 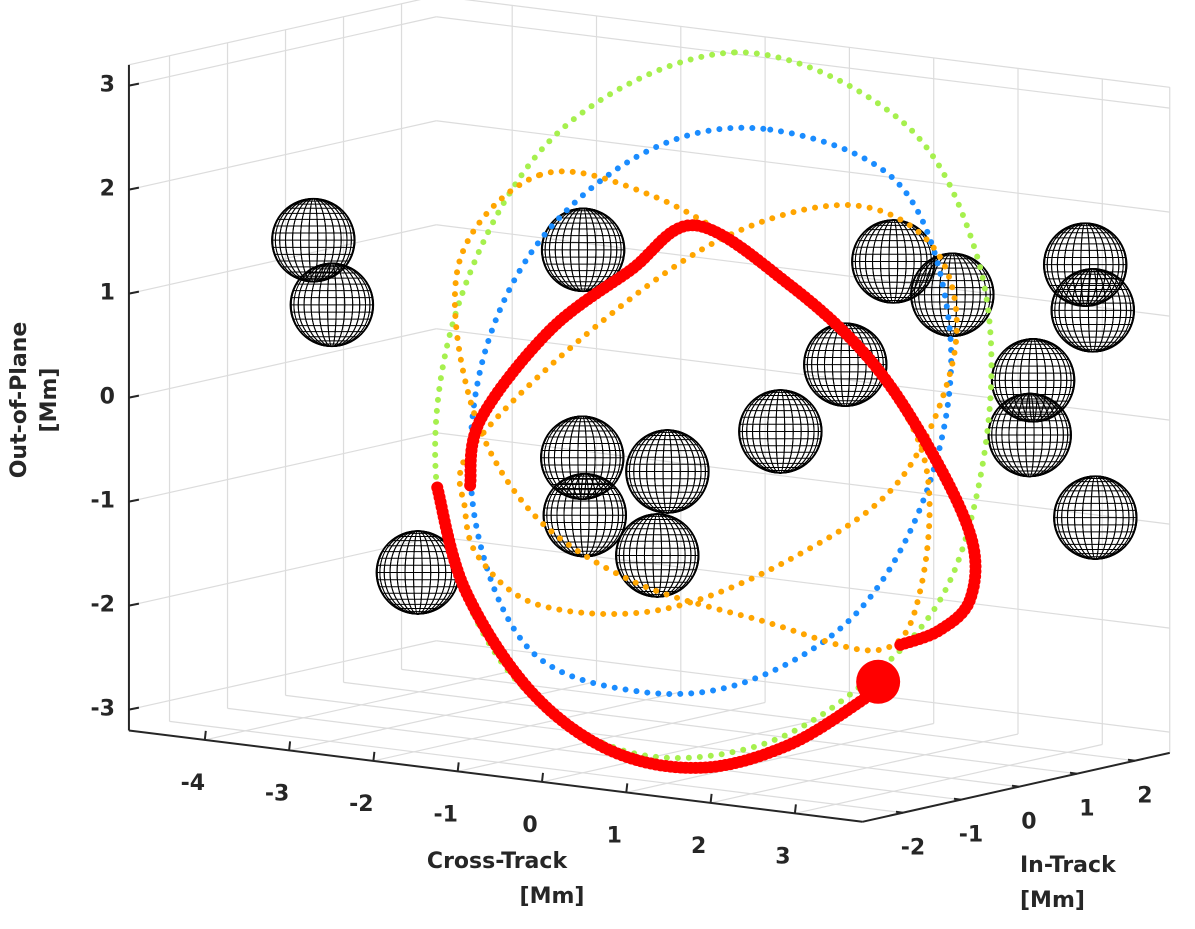 I want to click on x-tick-label: 0, so click(x=529, y=825).